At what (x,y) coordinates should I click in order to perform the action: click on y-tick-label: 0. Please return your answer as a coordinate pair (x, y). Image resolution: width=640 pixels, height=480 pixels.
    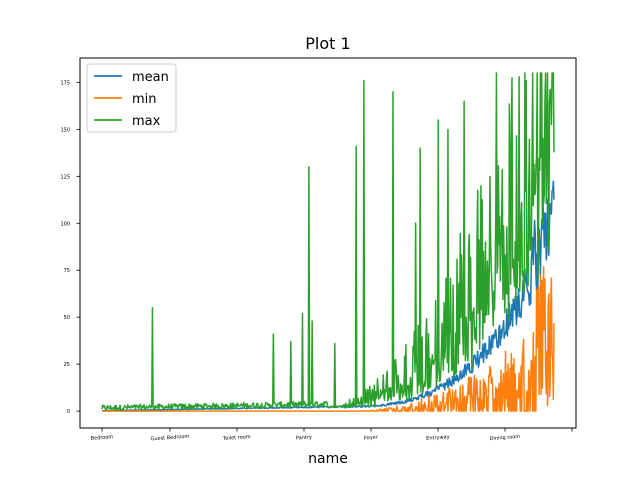
    Looking at the image, I should click on (68, 412).